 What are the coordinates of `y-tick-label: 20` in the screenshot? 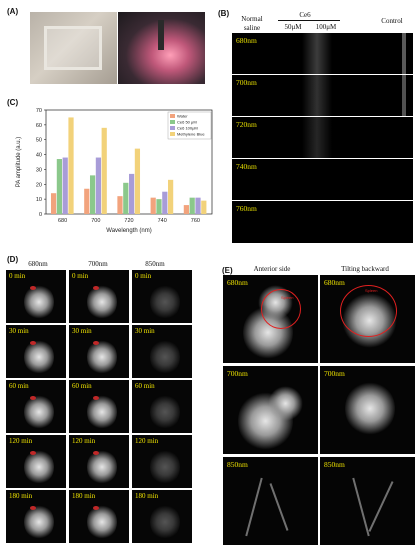 It's located at (39, 185).